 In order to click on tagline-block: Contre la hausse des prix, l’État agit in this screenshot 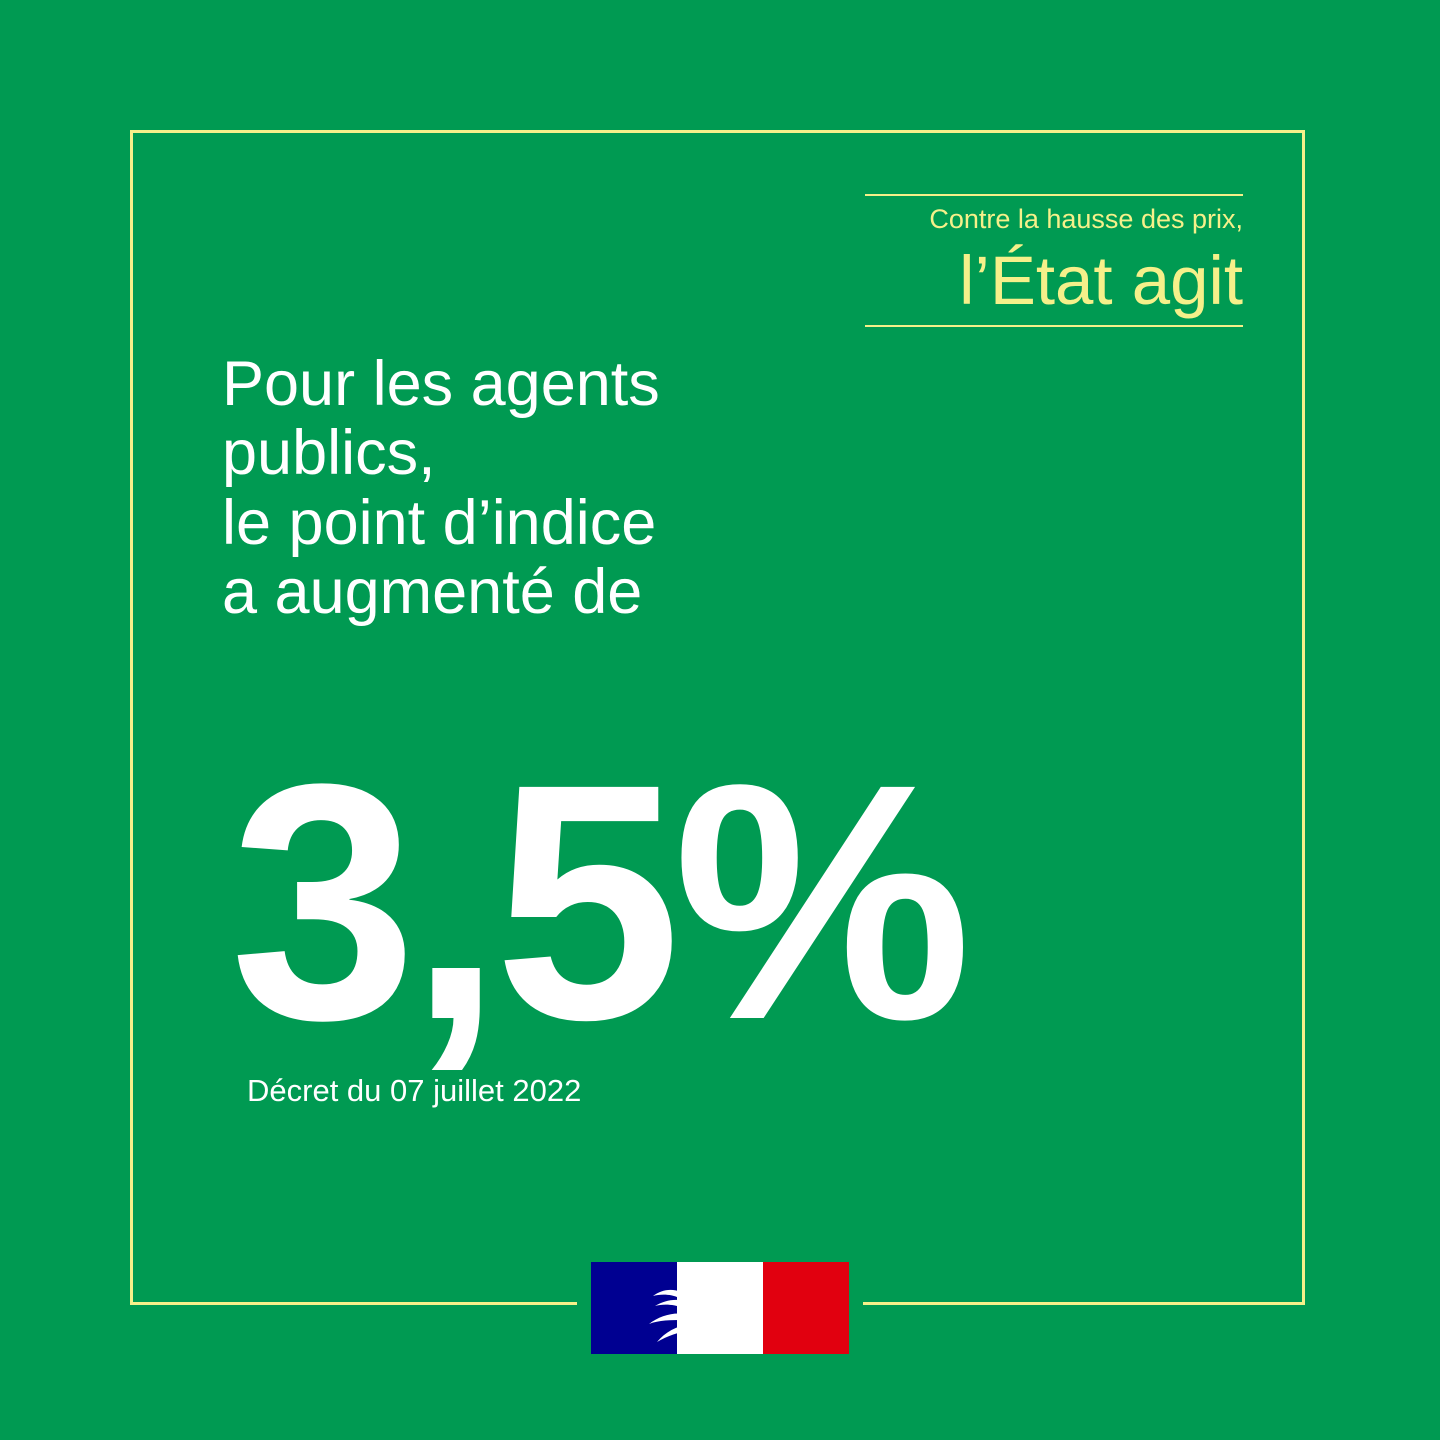, I will do `click(1054, 260)`.